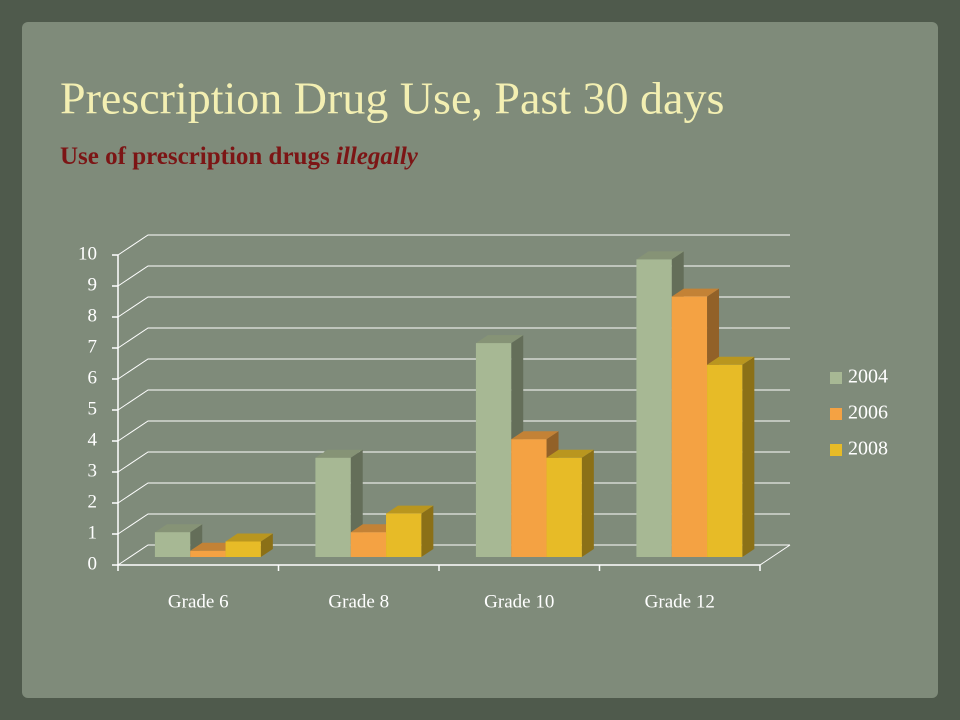 The width and height of the screenshot is (960, 720). What do you see at coordinates (868, 377) in the screenshot?
I see `legend-label: 2004` at bounding box center [868, 377].